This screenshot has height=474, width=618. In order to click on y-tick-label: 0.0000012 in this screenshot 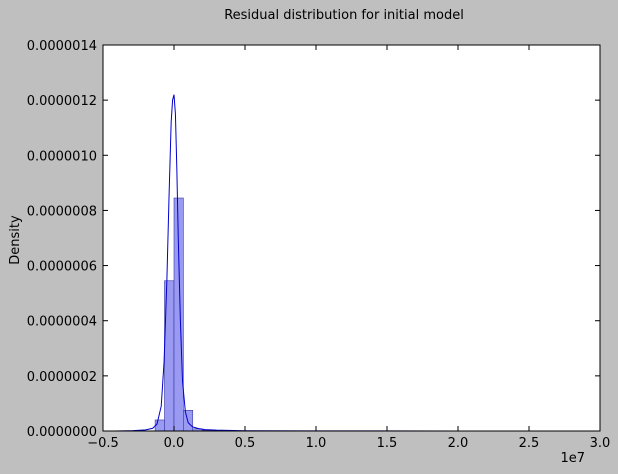, I will do `click(62, 101)`.